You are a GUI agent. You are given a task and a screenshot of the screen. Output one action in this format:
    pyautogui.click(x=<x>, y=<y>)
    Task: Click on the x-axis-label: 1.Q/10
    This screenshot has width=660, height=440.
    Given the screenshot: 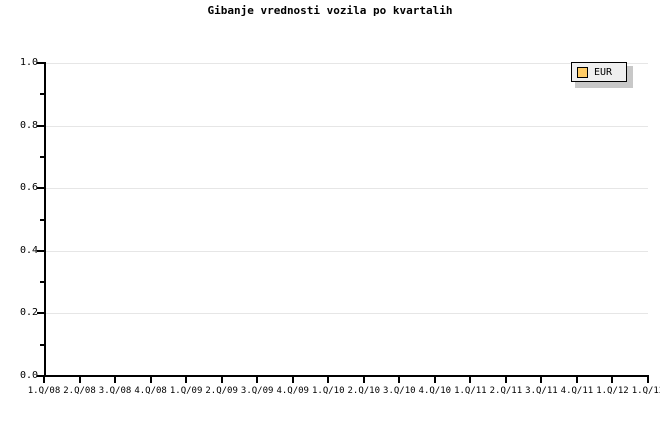 What is the action you would take?
    pyautogui.click(x=328, y=391)
    